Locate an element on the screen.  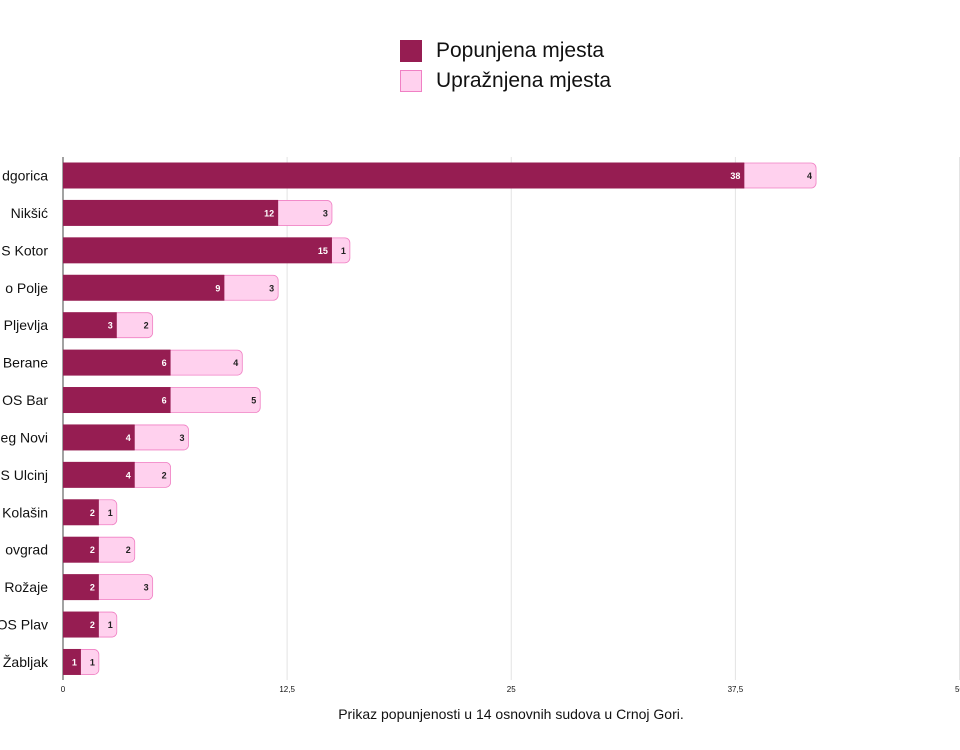
legend-label-vacant: Upražnjena mjesta is located at coordinates (524, 80).